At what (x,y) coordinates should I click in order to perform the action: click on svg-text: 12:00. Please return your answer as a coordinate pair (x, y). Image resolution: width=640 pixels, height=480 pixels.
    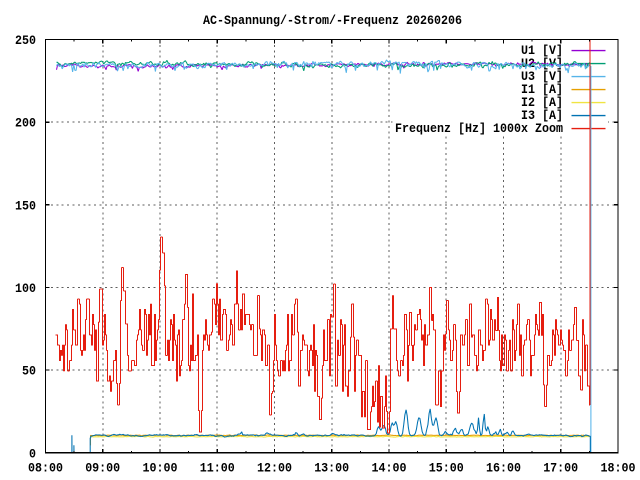
    Looking at the image, I should click on (274, 468).